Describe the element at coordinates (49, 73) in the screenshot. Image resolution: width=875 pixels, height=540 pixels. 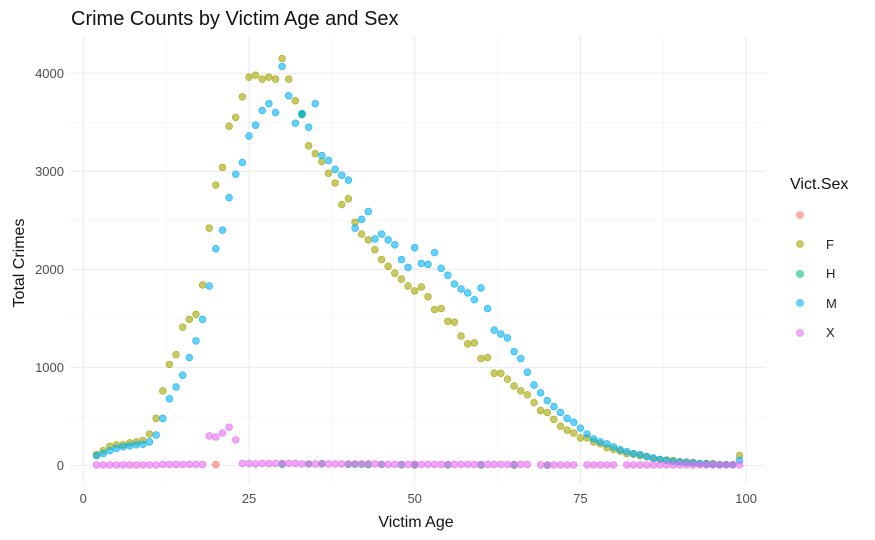
I see `y-tick-label: 4000` at that location.